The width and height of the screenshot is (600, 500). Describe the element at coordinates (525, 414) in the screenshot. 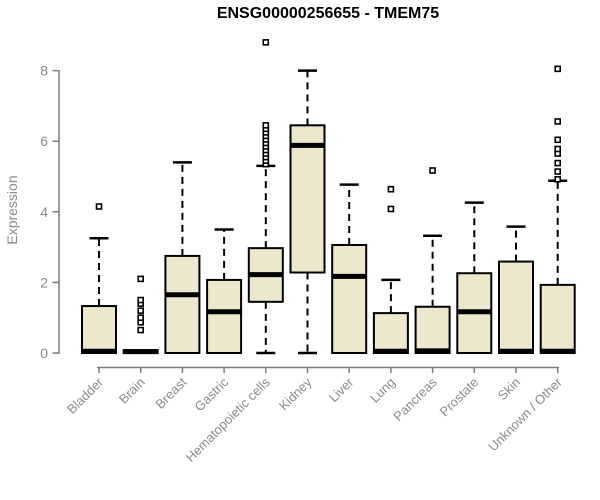

I see `x-tick-label-unknown-other: Unknown / Other` at that location.